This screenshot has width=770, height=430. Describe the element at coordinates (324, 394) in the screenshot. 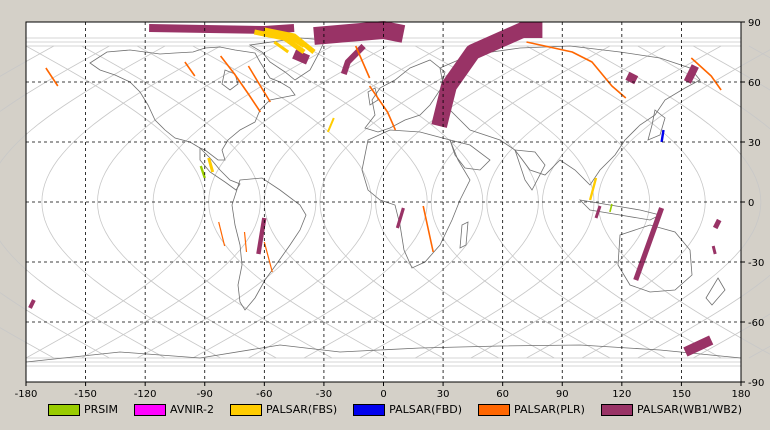

I see `x-tick-label: -30` at that location.